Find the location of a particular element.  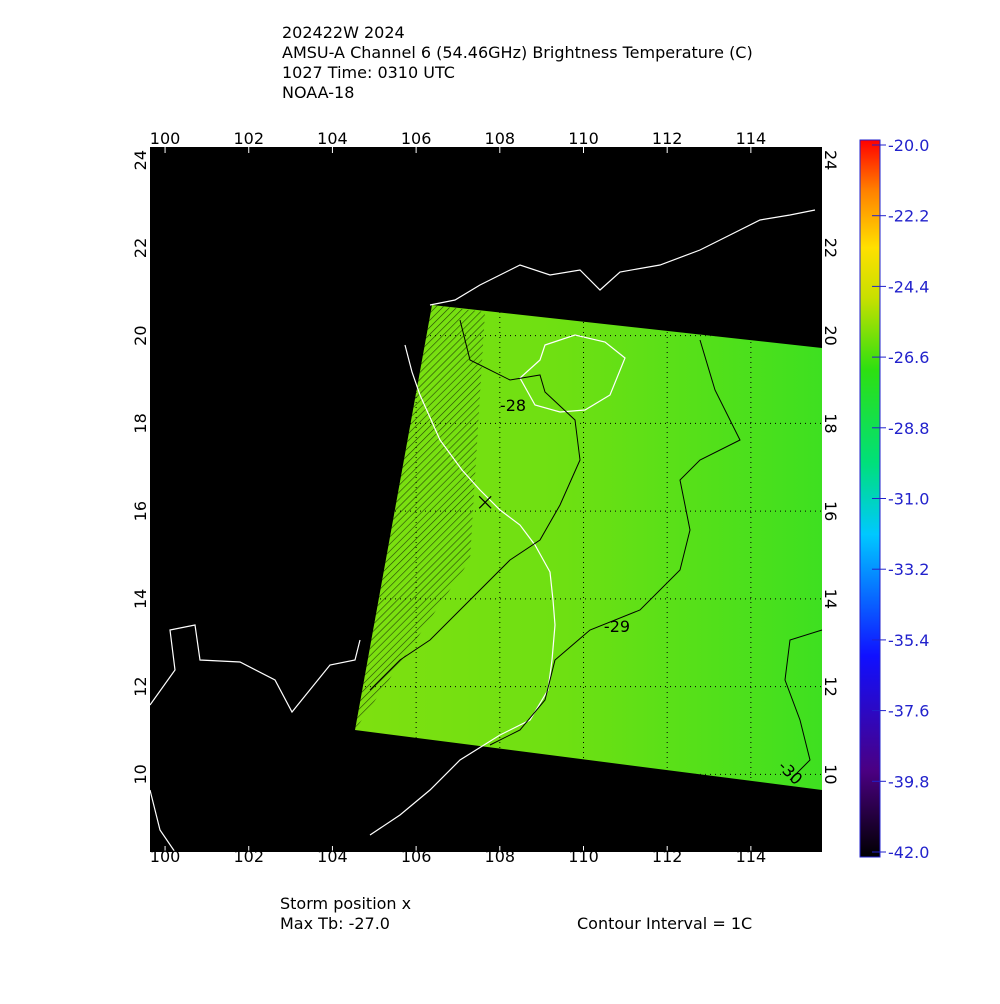

footer-storm: Storm position x is located at coordinates (345, 903).